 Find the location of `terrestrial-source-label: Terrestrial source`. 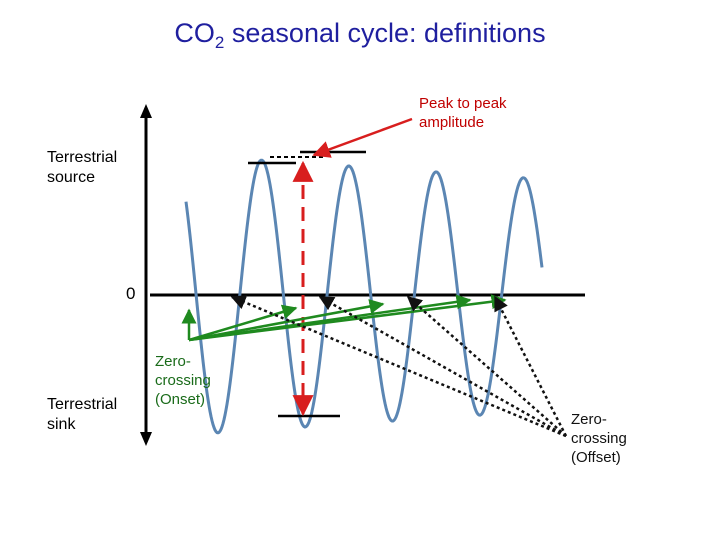

terrestrial-source-label: Terrestrial source is located at coordinates (82, 167).